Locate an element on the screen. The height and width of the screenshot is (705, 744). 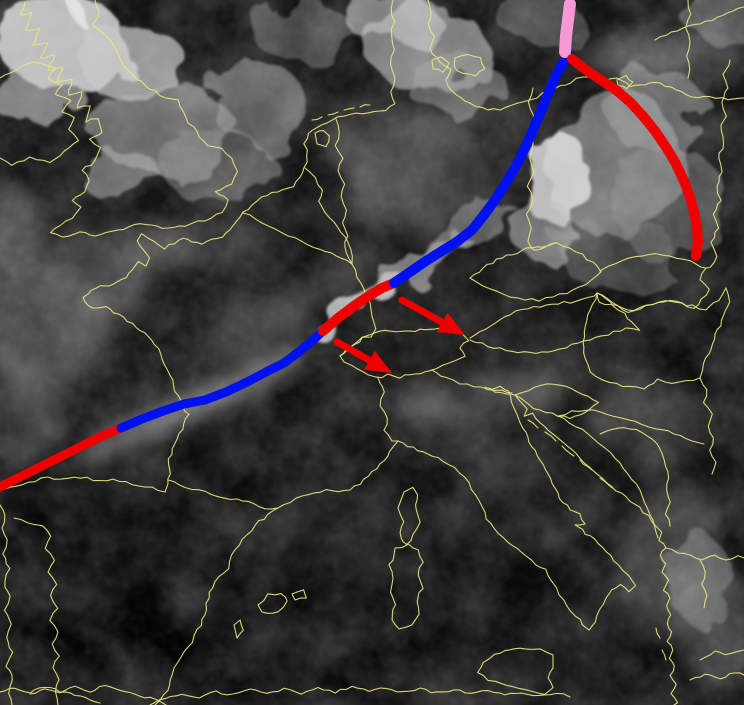
border-austria-north-border is located at coordinates (533, 315).